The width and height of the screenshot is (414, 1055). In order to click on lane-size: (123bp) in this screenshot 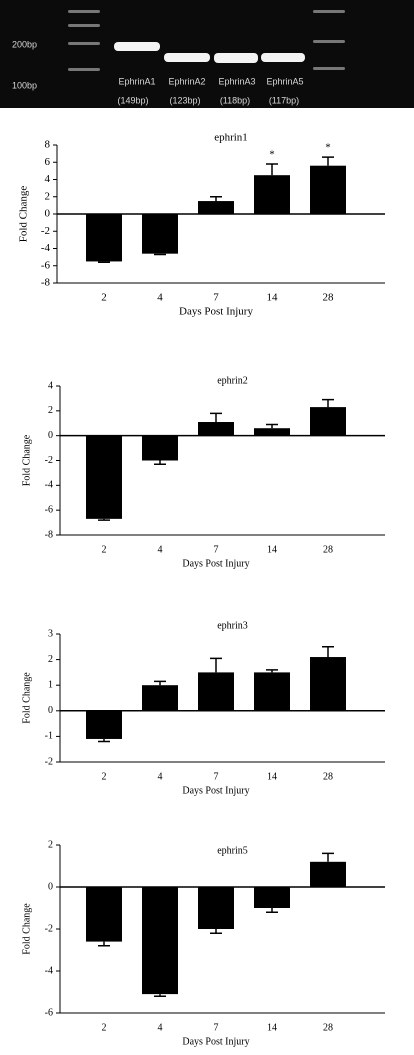, I will do `click(184, 100)`.